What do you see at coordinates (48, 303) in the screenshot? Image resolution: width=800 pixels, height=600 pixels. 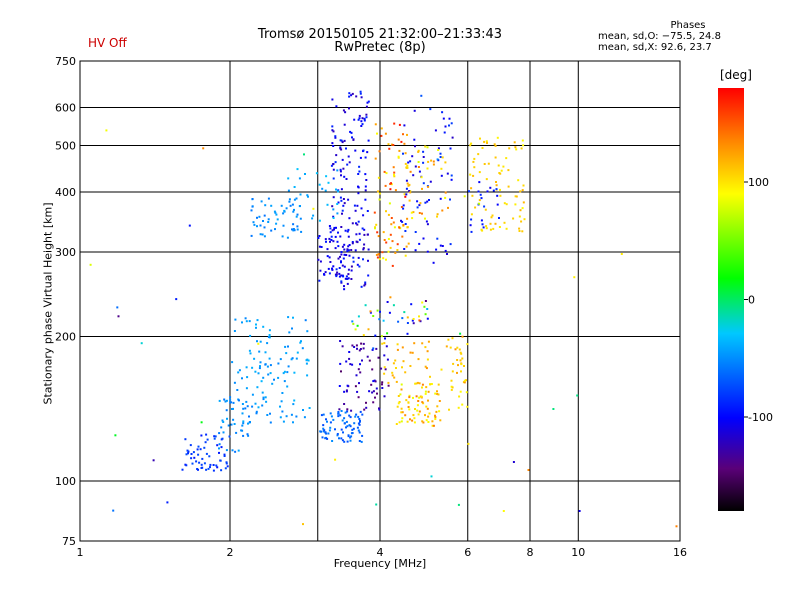 I see `y-axis-label: Stationary phase Virtual Height [km]` at bounding box center [48, 303].